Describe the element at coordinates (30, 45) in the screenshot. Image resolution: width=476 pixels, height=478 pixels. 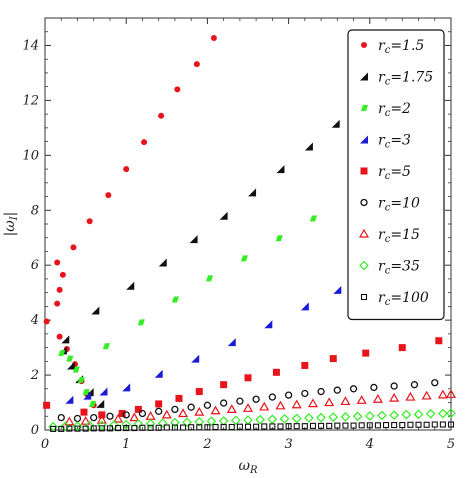
I see `y-tick-label: 14` at that location.